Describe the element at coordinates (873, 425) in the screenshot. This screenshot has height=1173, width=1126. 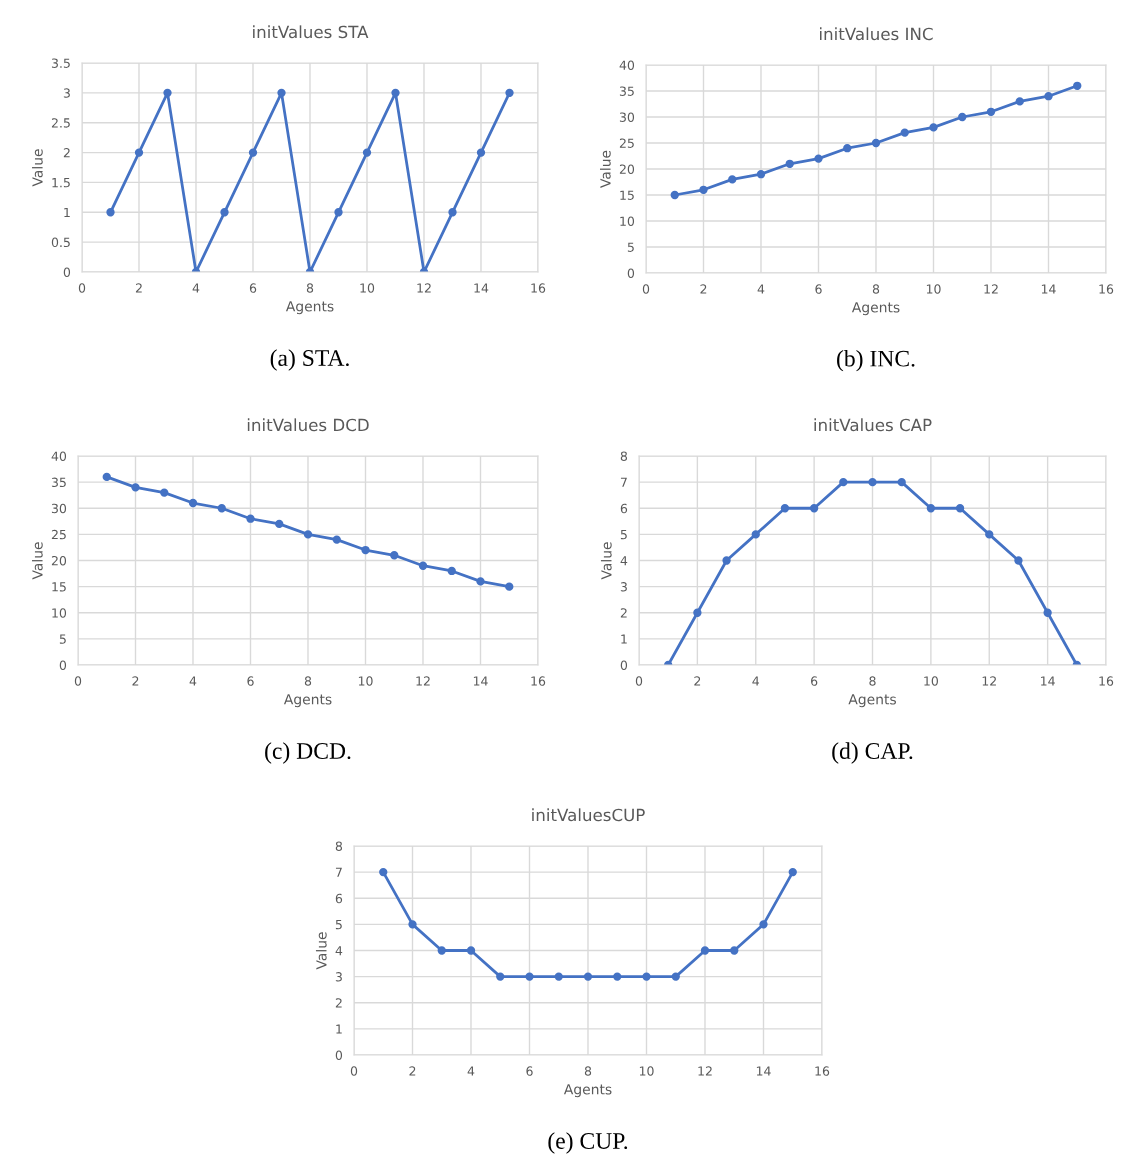
I see `chart-title: initValues CAP` at that location.